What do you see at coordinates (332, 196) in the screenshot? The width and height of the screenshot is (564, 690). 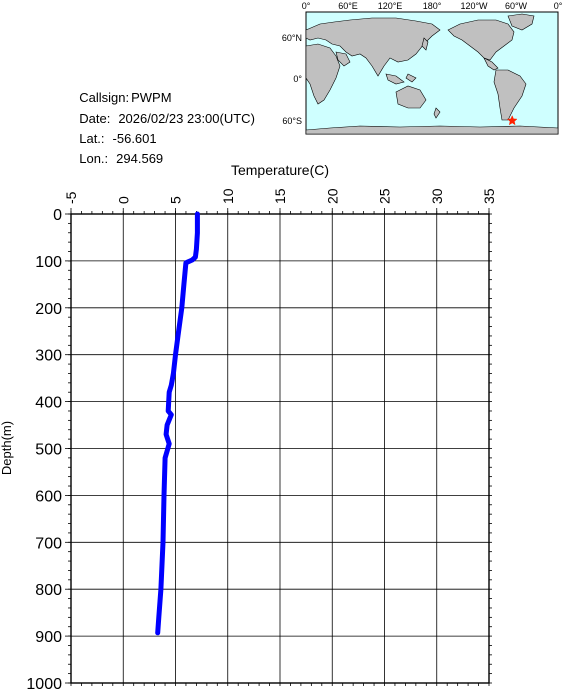 I see `x-tick-label: 20` at bounding box center [332, 196].